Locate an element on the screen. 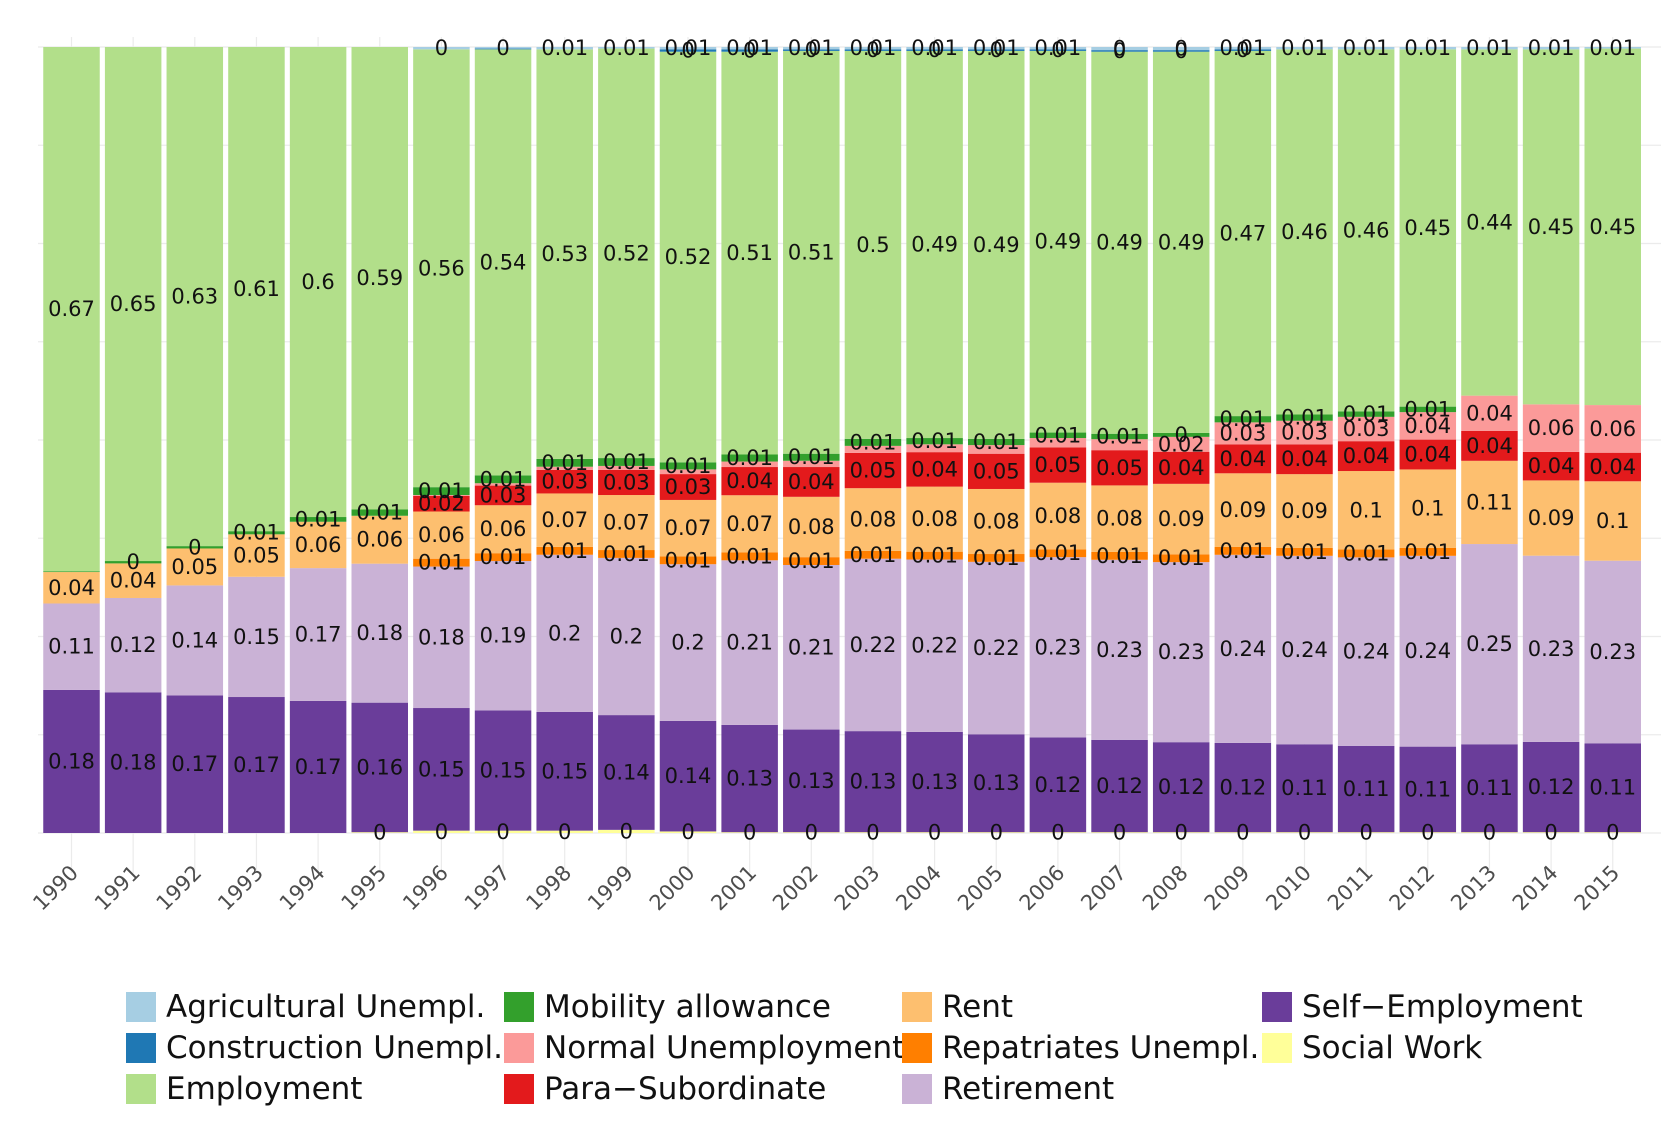 The height and width of the screenshot is (1126, 1661). bar-segment-mobility-allowance-2007 is located at coordinates (1119, 436).